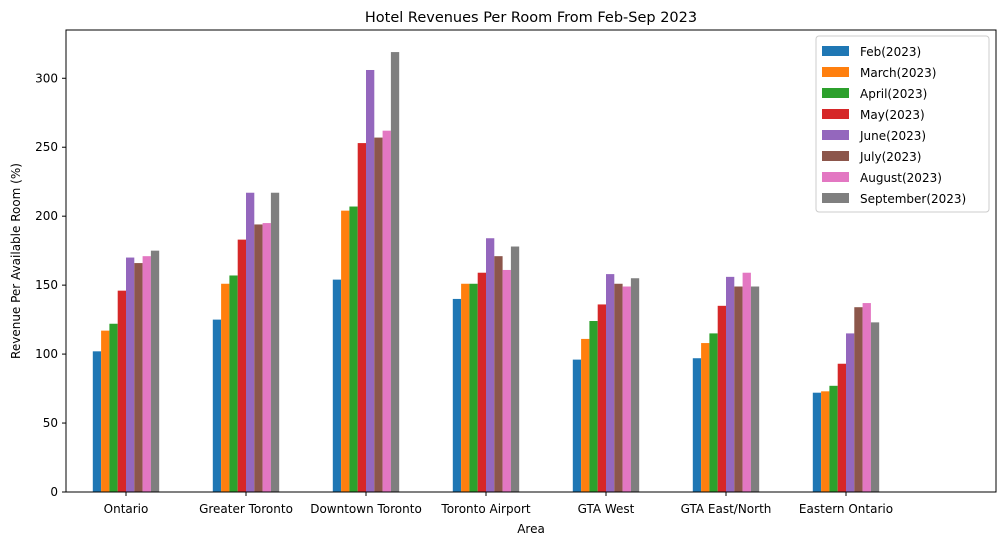 Image resolution: width=1005 pixels, height=545 pixels. Describe the element at coordinates (485, 509) in the screenshot. I see `x-tick-label: Toronto Airport` at that location.